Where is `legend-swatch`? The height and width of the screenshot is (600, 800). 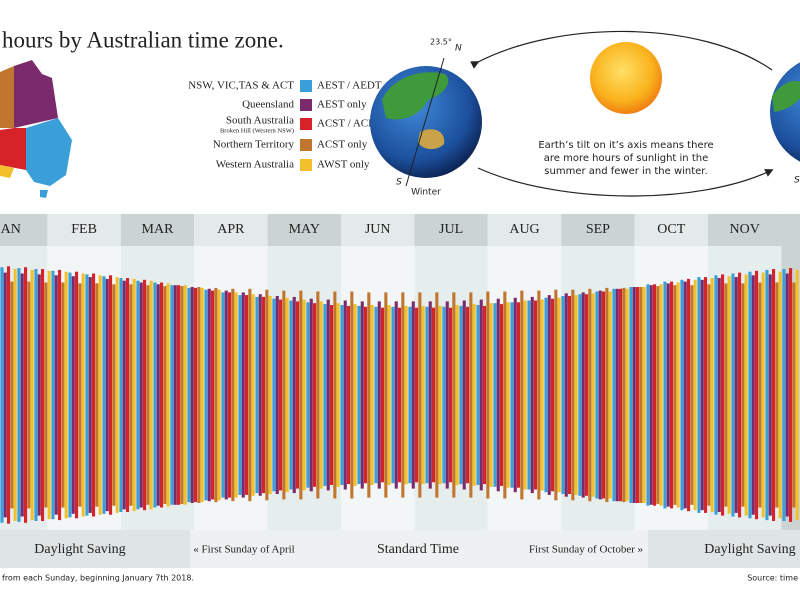
legend-swatch is located at coordinates (306, 165).